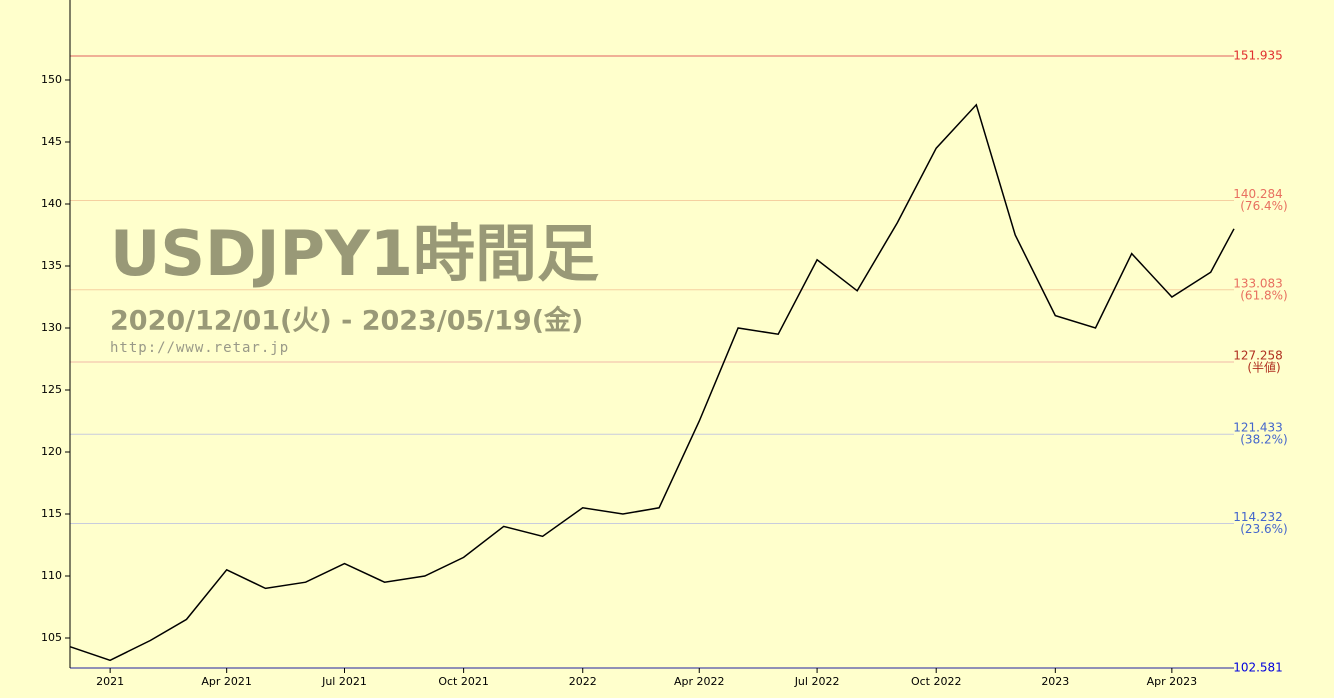 This screenshot has height=698, width=1334. I want to click on level-value: 151.935, so click(1258, 55).